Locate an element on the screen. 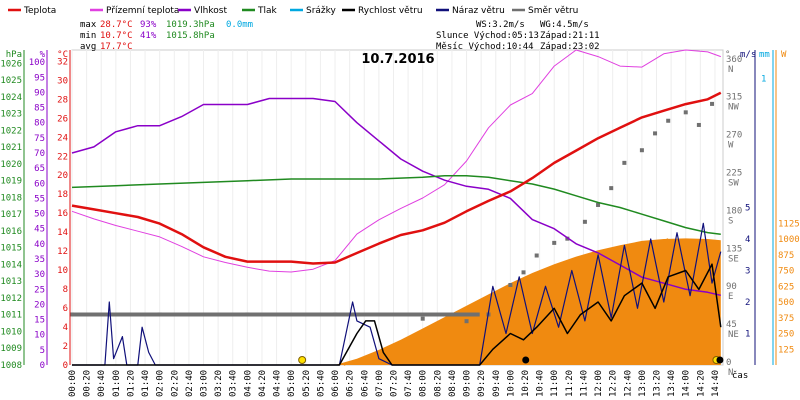 Image resolution: width=800 pixels, height=400 pixels. legend-item: Vlhkost is located at coordinates (202, 11).